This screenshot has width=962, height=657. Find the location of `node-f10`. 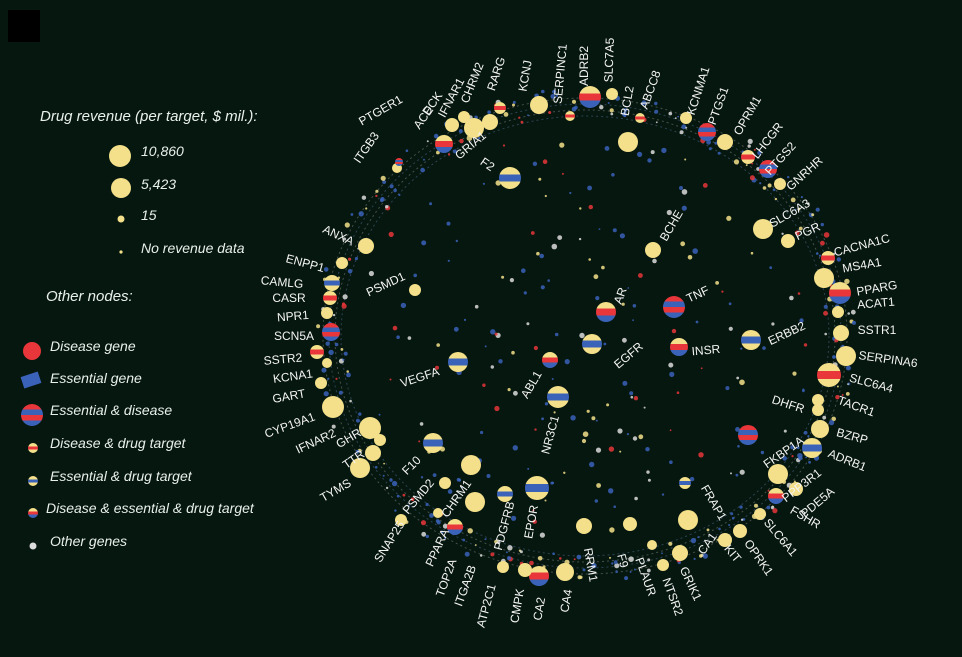

node-f10 is located at coordinates (433, 443).